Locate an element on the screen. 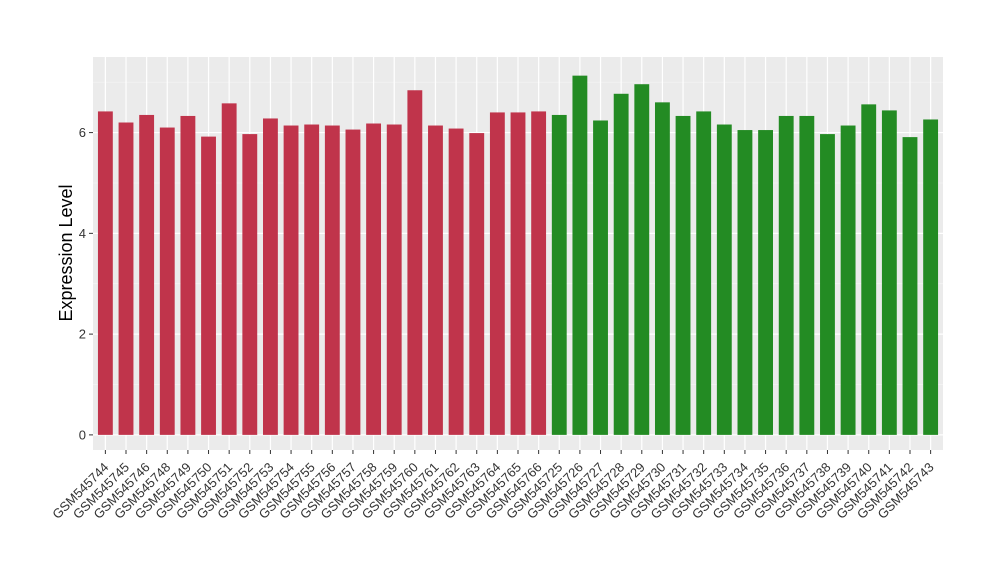  bar-GSM545741 is located at coordinates (889, 272).